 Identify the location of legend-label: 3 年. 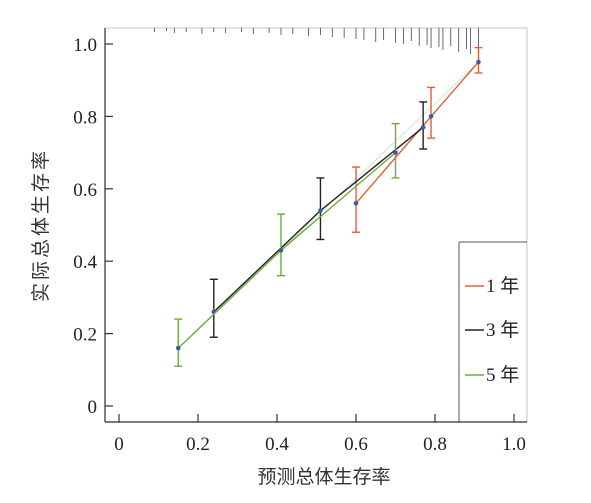
(502, 330).